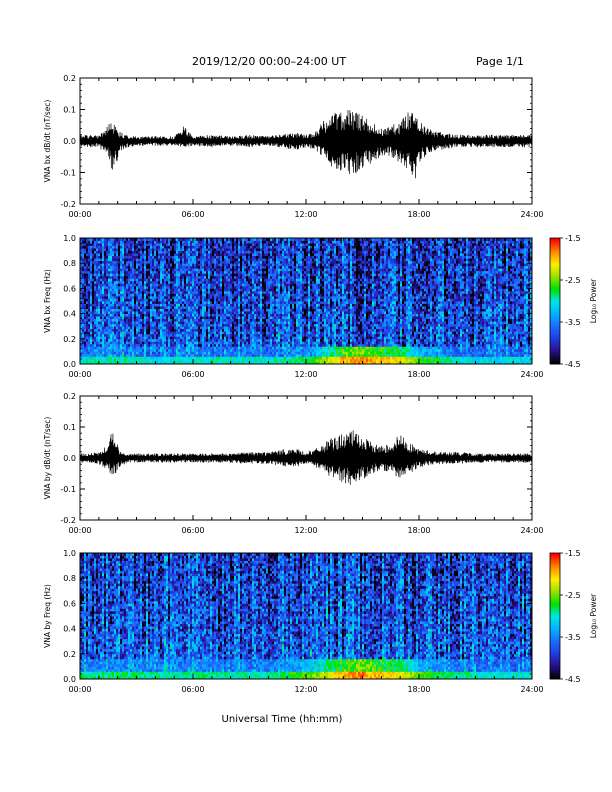 The height and width of the screenshot is (792, 612). I want to click on y-tick-label: -0.1, so click(68, 173).